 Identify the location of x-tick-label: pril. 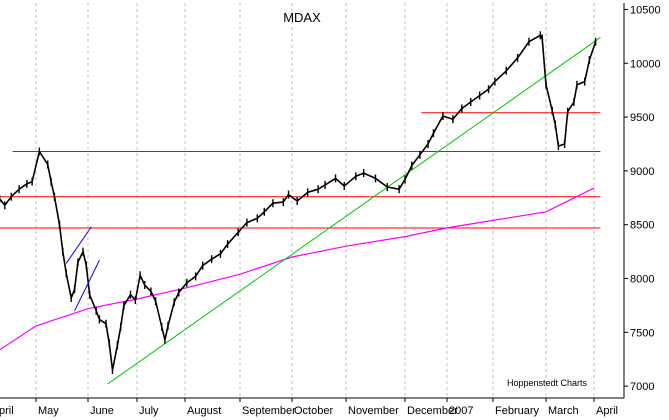
(7, 411).